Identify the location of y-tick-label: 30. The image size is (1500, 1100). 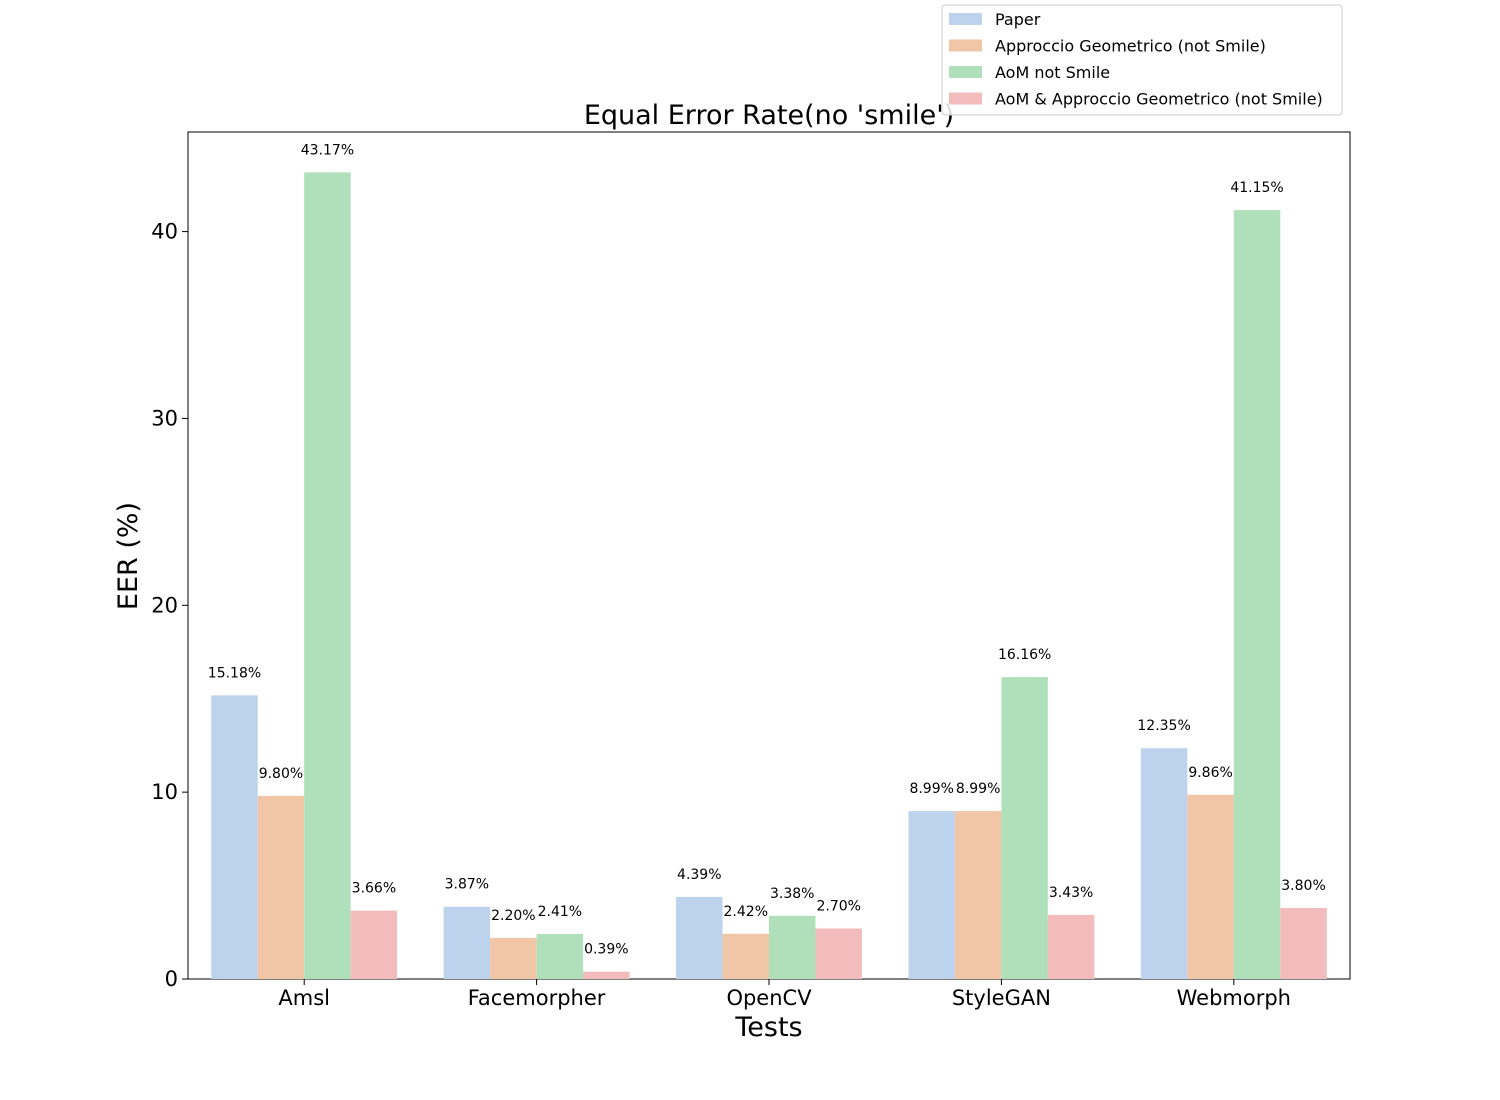
(164, 418).